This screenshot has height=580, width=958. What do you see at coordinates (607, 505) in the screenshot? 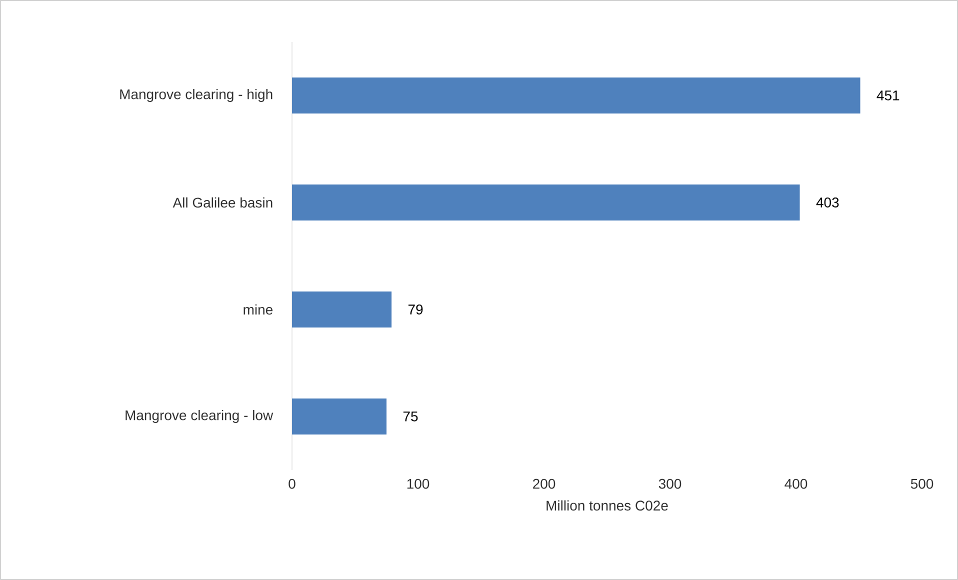
I see `x-axis-title: Million tonnes C02e` at bounding box center [607, 505].